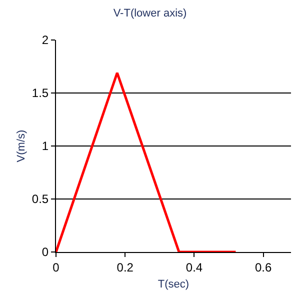 This screenshot has height=300, width=300. What do you see at coordinates (174, 284) in the screenshot?
I see `x-axis-title: T(sec)` at bounding box center [174, 284].